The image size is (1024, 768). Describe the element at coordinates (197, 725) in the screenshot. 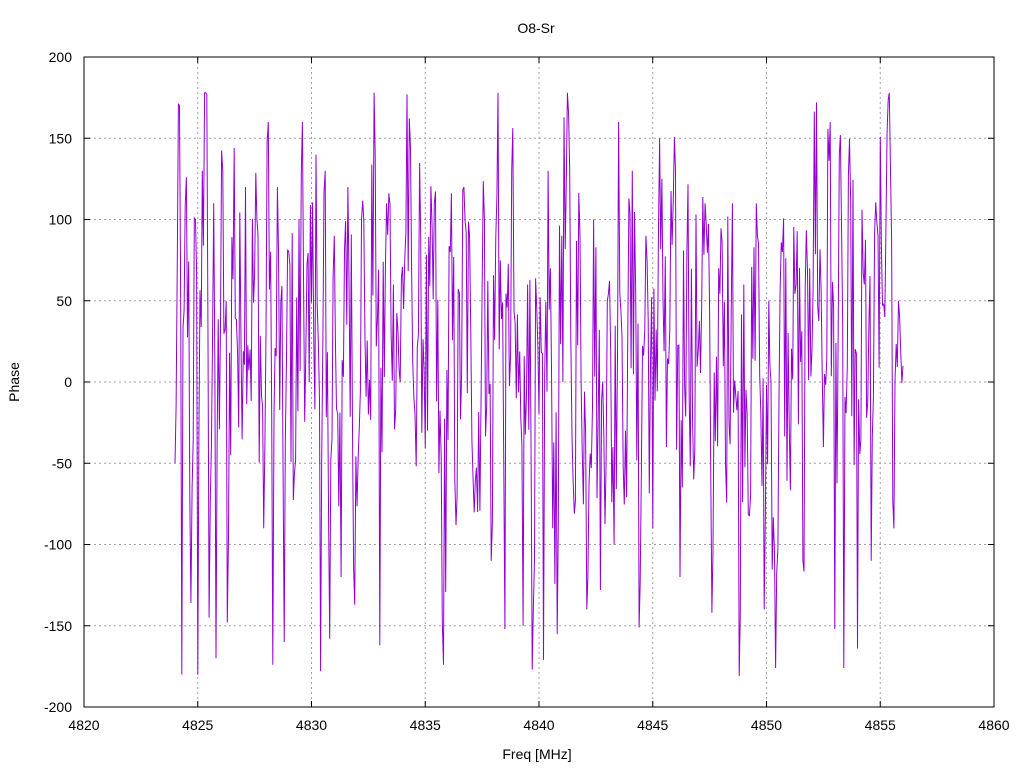

I see `x-tick-label: 4825` at that location.